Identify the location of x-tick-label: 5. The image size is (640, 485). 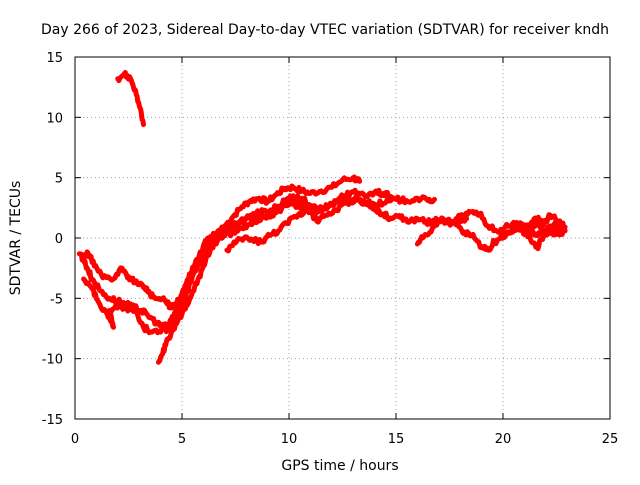
(182, 439).